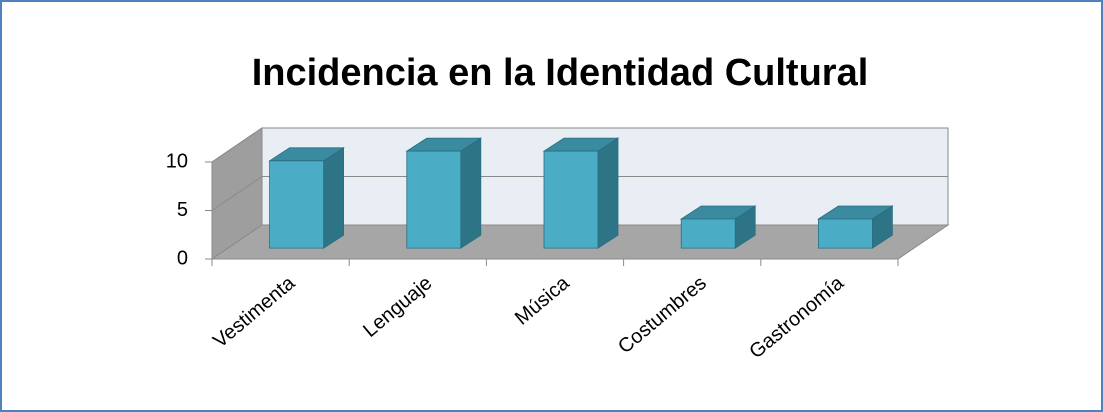 Image resolution: width=1103 pixels, height=412 pixels. What do you see at coordinates (560, 73) in the screenshot?
I see `chart-title: Incidencia en la Identidad Cultural` at bounding box center [560, 73].